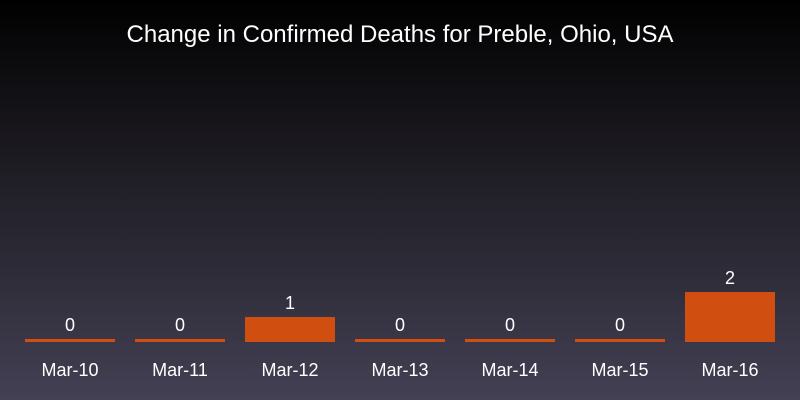 This screenshot has width=800, height=400. Describe the element at coordinates (619, 370) in the screenshot. I see `category-label-mar-15: Mar-15` at that location.